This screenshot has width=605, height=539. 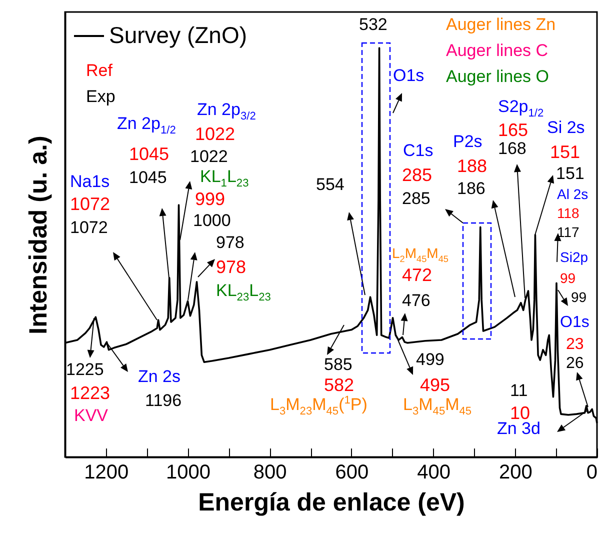 What do you see at coordinates (159, 376) in the screenshot?
I see `annotation: Zn 2s` at bounding box center [159, 376].